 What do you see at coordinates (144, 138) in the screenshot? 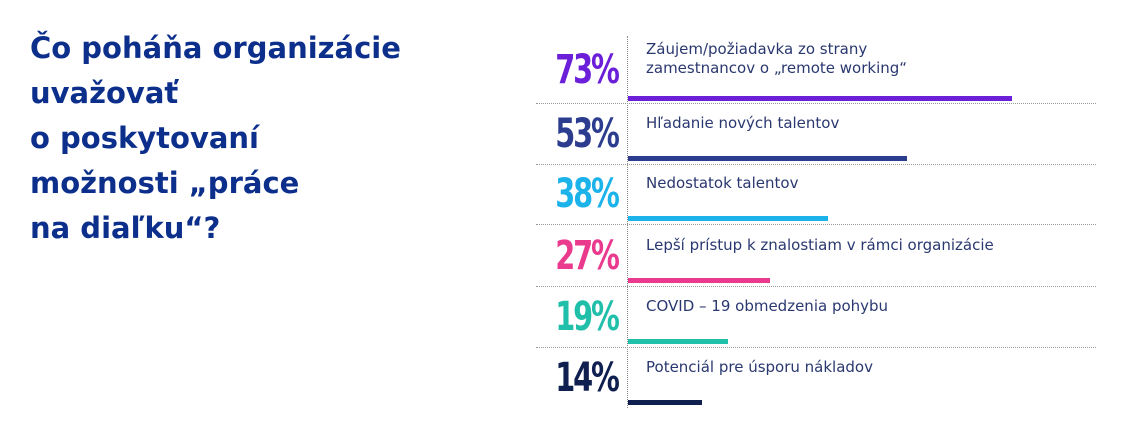
I see `title-line: o poskytovaní` at bounding box center [144, 138].